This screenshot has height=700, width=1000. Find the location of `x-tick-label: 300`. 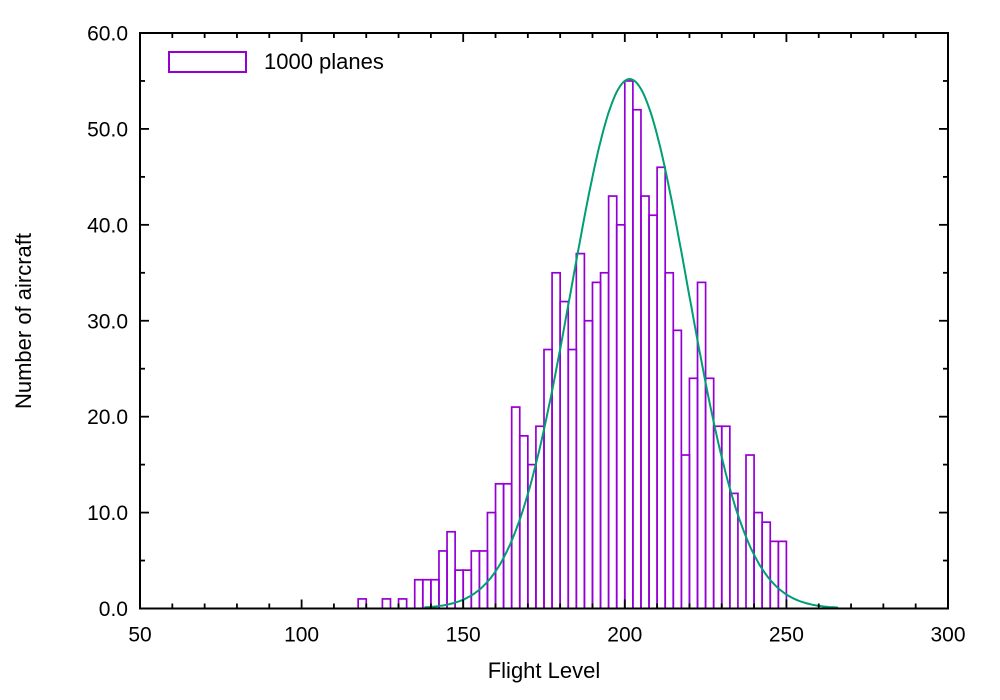

x-tick-label: 300 is located at coordinates (947, 635).